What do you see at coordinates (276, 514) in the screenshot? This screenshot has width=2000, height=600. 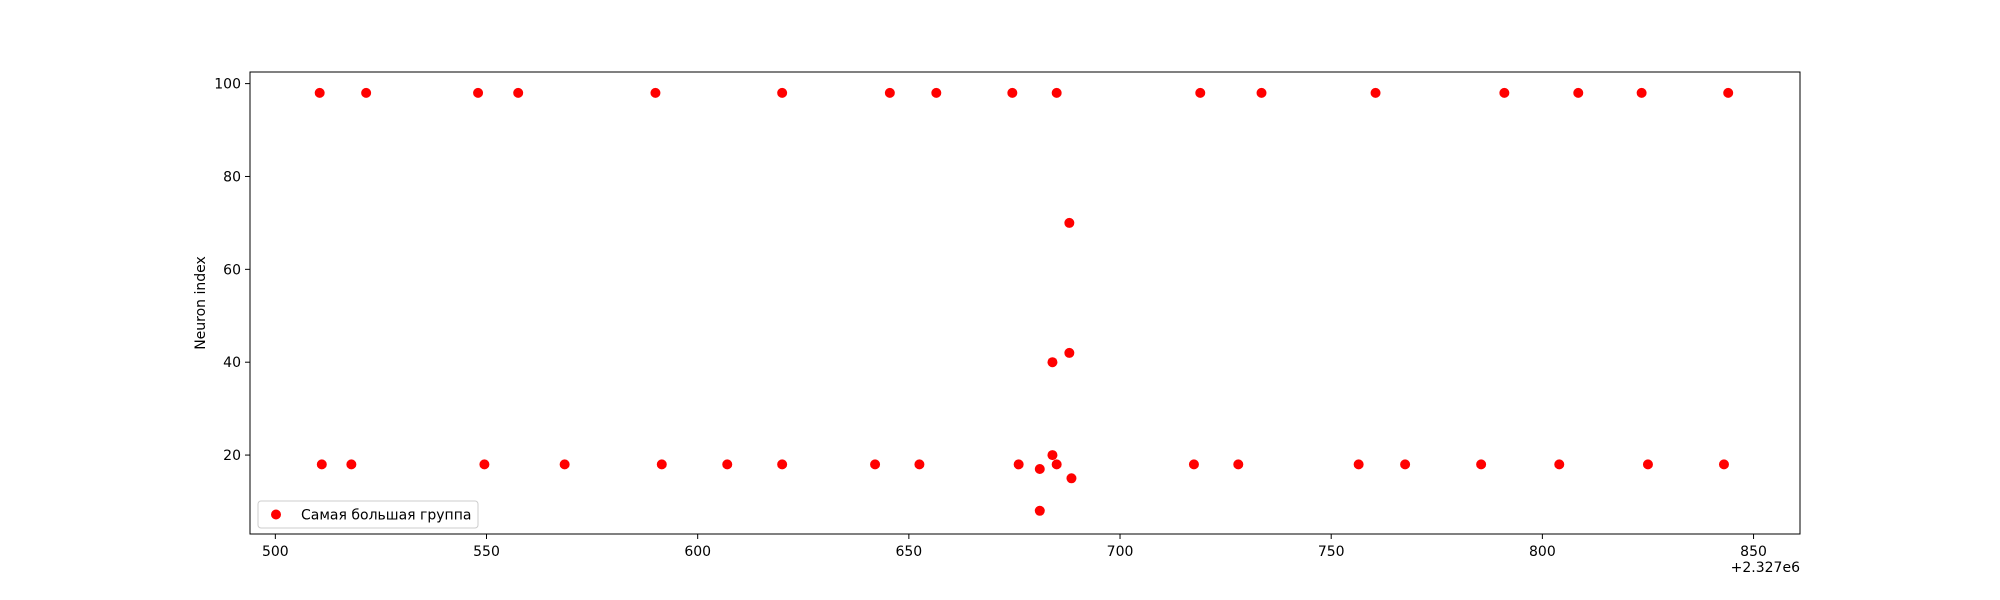 I see `legend-marker` at bounding box center [276, 514].